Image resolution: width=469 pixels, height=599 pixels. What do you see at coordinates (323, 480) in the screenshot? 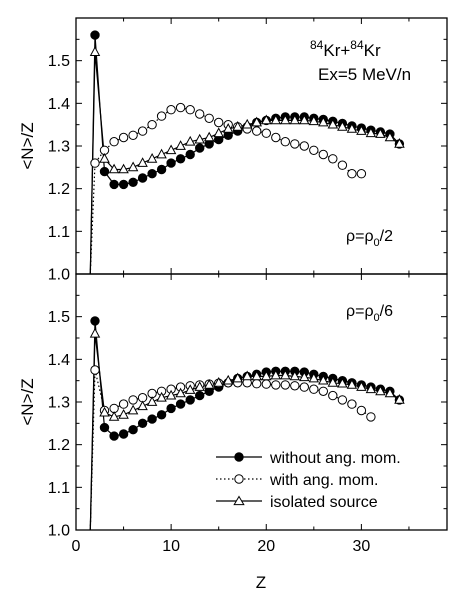
I see `legend-label-with-ang-mom: with ang. mom.` at bounding box center [323, 480].